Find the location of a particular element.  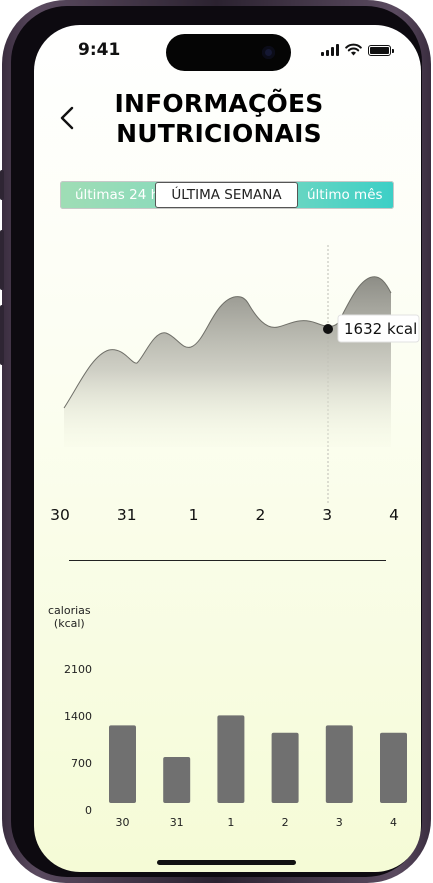

back-arrow-icon is located at coordinates (69, 118).